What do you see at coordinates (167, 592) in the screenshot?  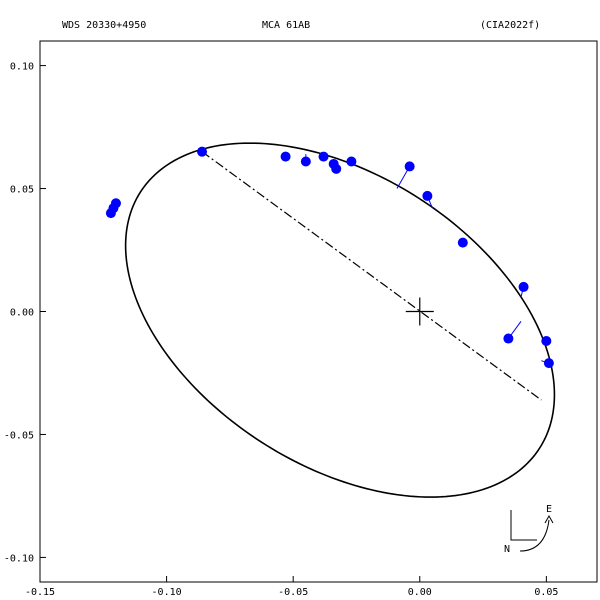 I see `x-tick-label: -0.10` at bounding box center [167, 592].